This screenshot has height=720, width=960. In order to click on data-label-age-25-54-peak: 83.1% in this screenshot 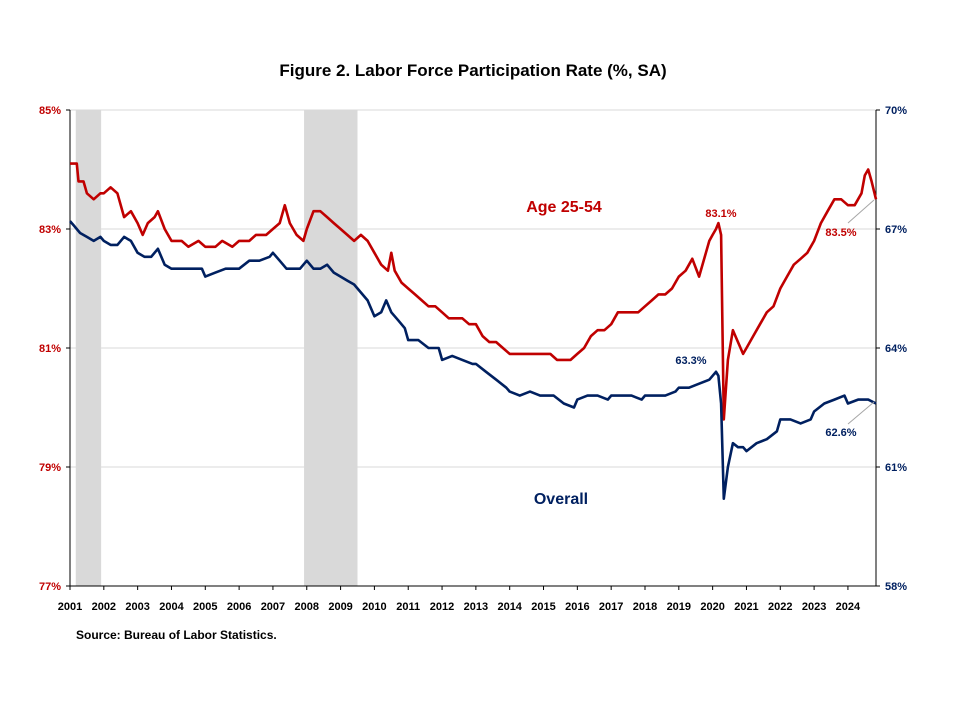, I will do `click(720, 214)`.